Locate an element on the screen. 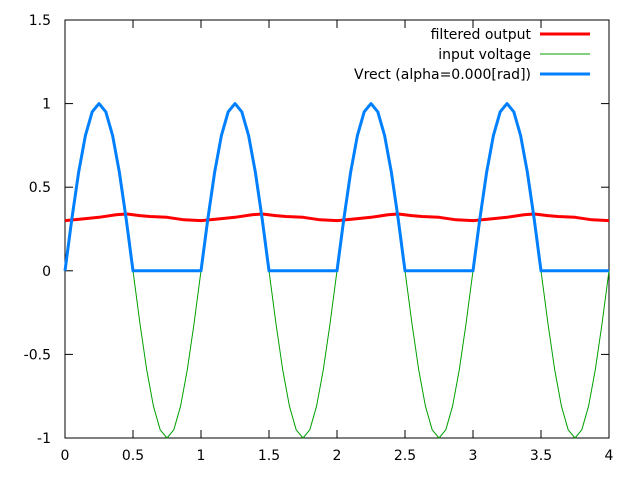 Image resolution: width=640 pixels, height=480 pixels. x-tick-label: 1.5 is located at coordinates (269, 456).